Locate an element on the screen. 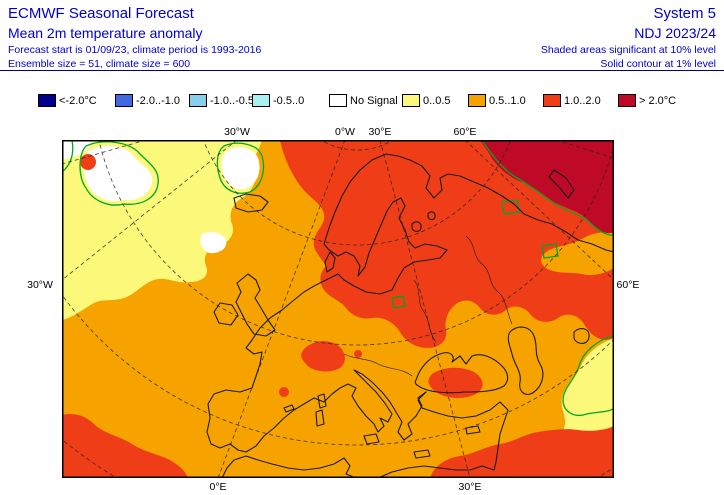 The width and height of the screenshot is (724, 495). header-divider is located at coordinates (362, 70).